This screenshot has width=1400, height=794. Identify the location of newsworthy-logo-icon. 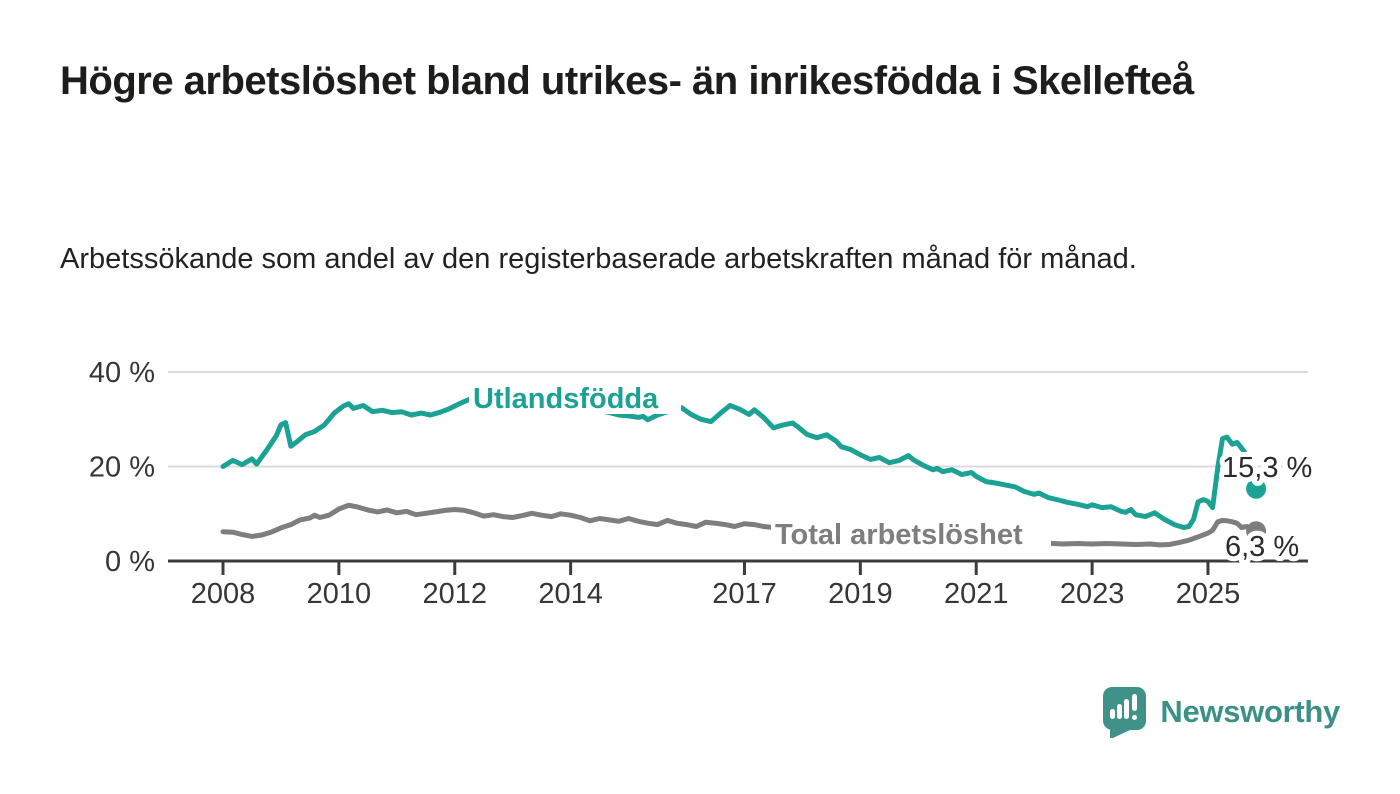
(1124, 712).